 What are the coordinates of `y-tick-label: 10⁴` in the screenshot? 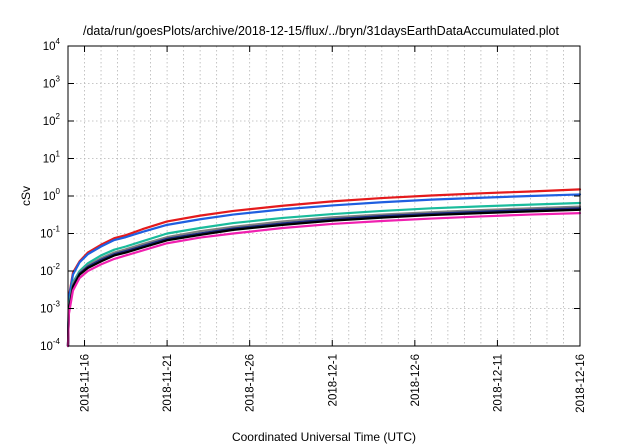 It's located at (52, 45).